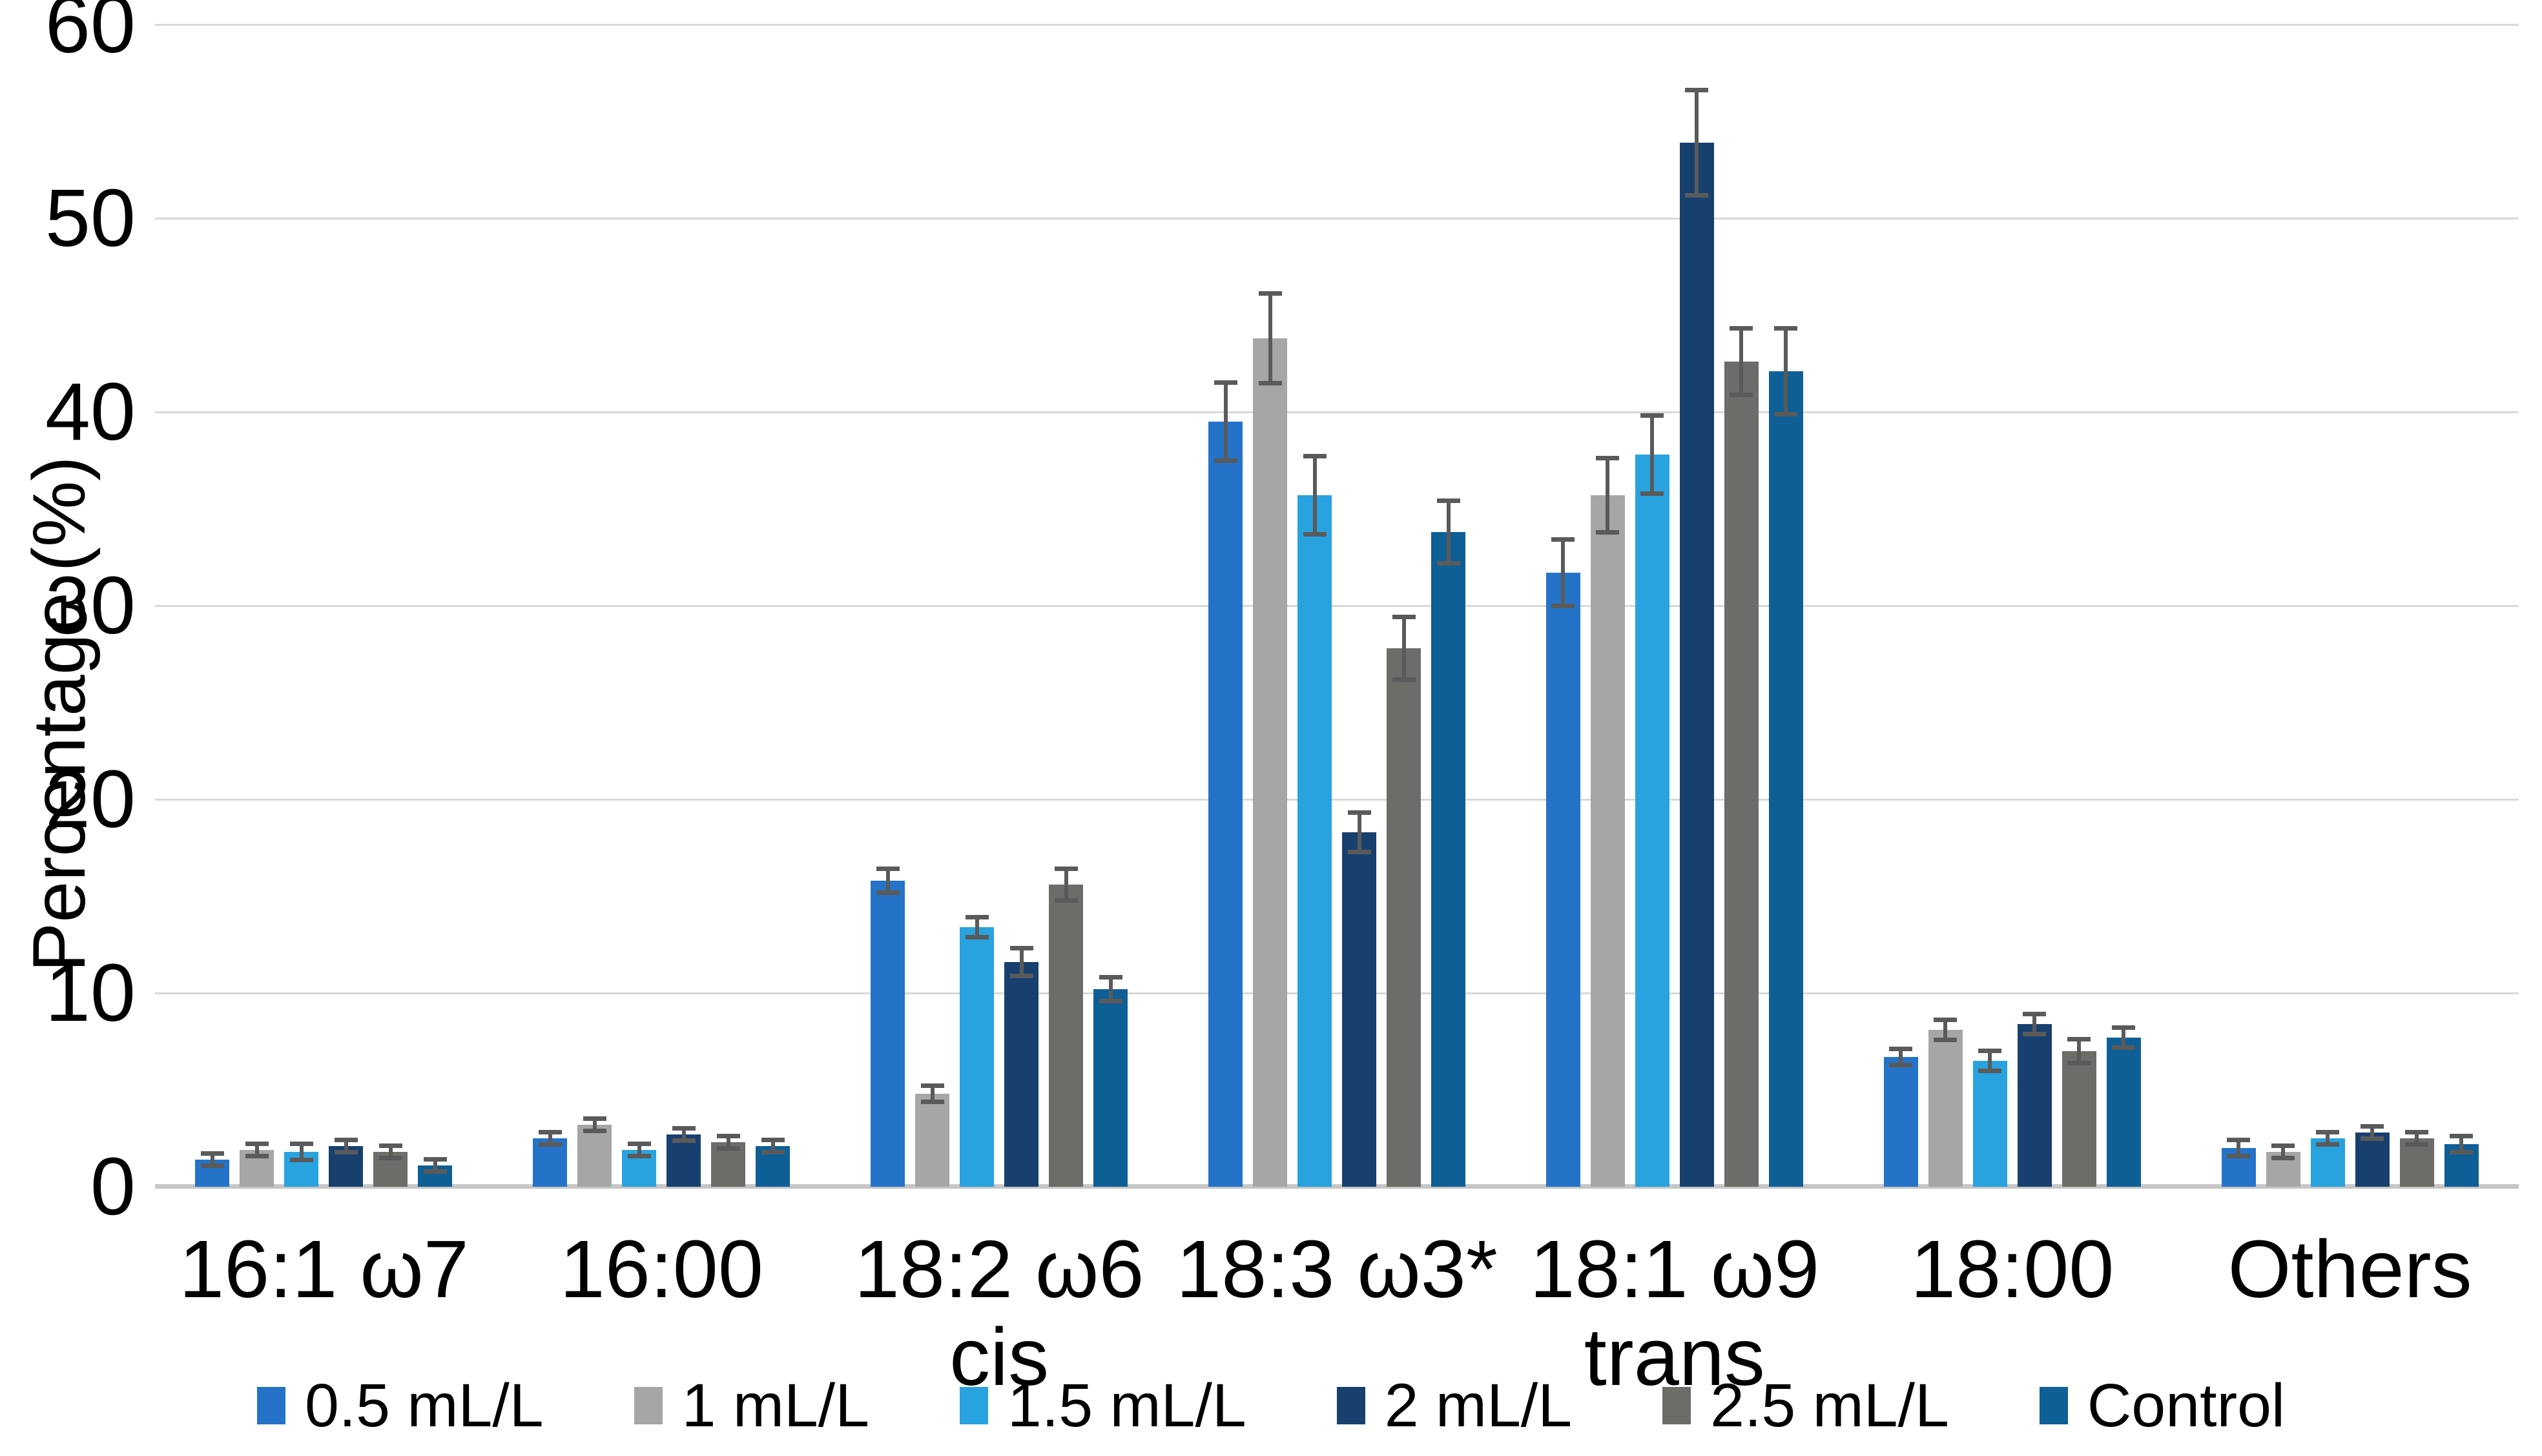 The height and width of the screenshot is (1456, 2542). Describe the element at coordinates (1674, 1269) in the screenshot. I see `x-category-label-line: 18:1 ω9` at that location.